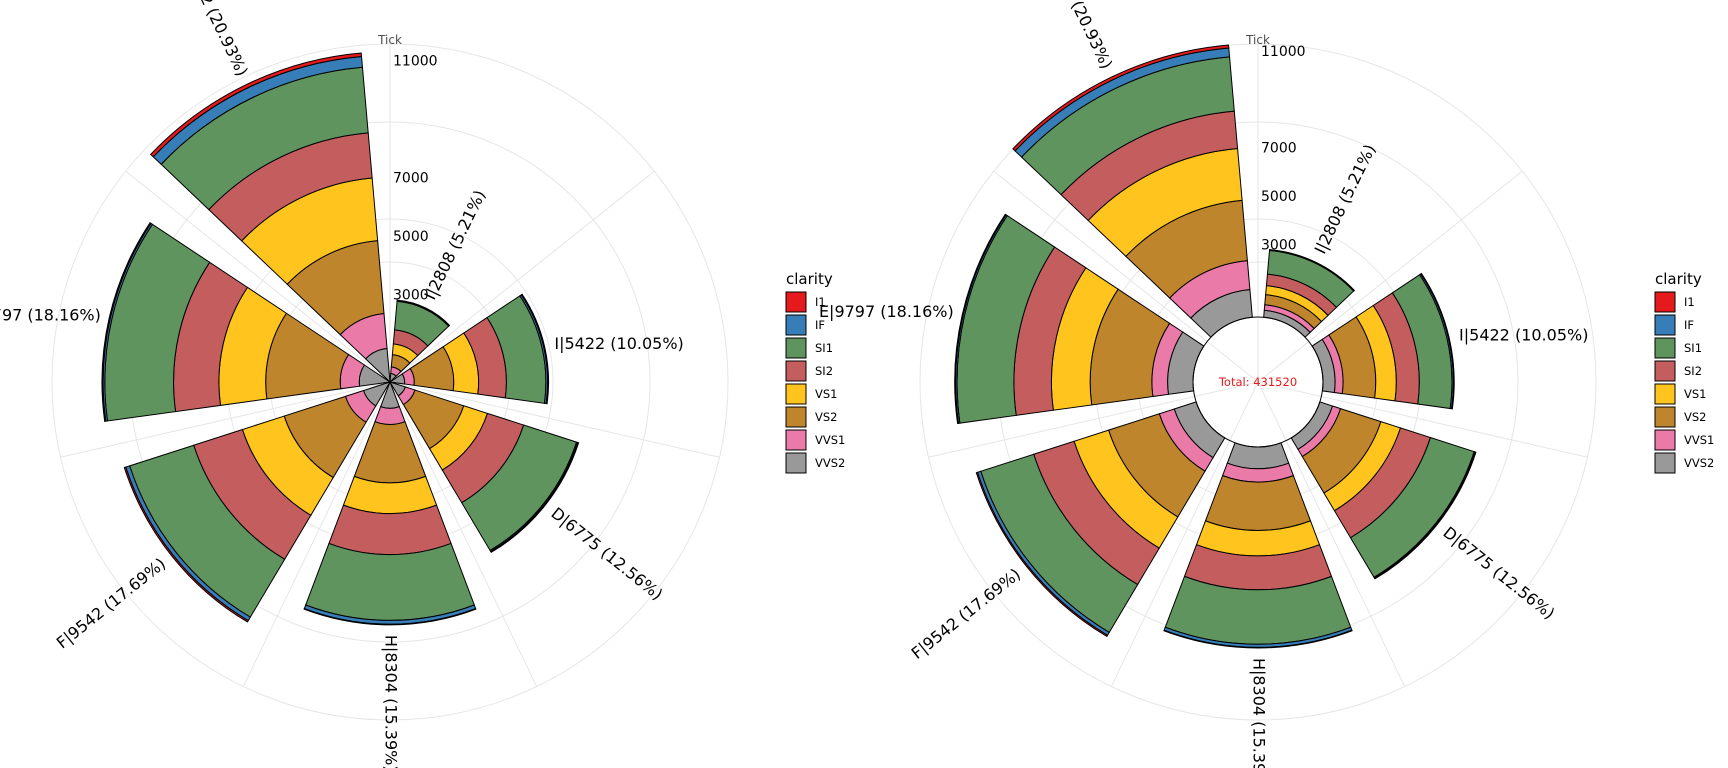  What do you see at coordinates (390, 581) in the screenshot?
I see `bar-segment-si1` at bounding box center [390, 581].